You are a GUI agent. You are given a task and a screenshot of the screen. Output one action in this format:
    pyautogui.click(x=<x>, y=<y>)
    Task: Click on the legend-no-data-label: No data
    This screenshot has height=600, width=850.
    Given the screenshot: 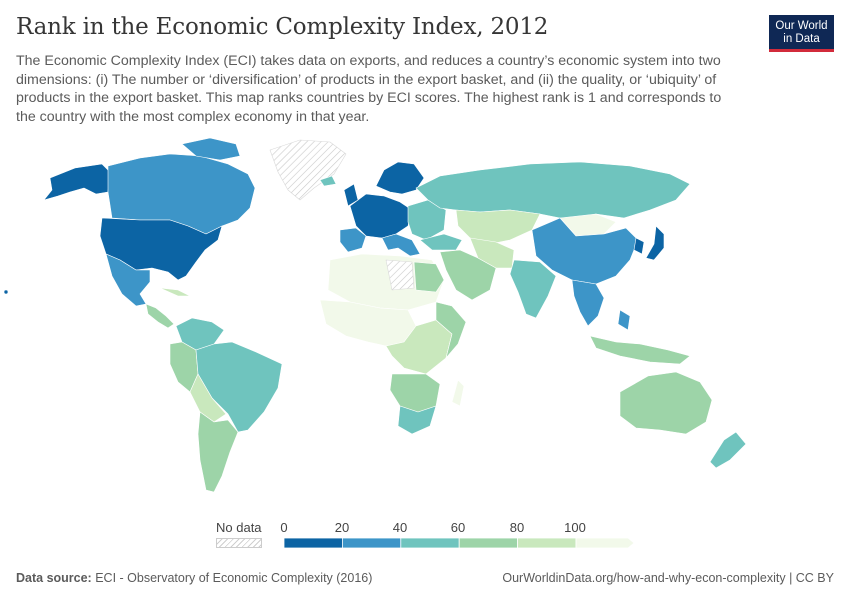 What is the action you would take?
    pyautogui.click(x=239, y=527)
    